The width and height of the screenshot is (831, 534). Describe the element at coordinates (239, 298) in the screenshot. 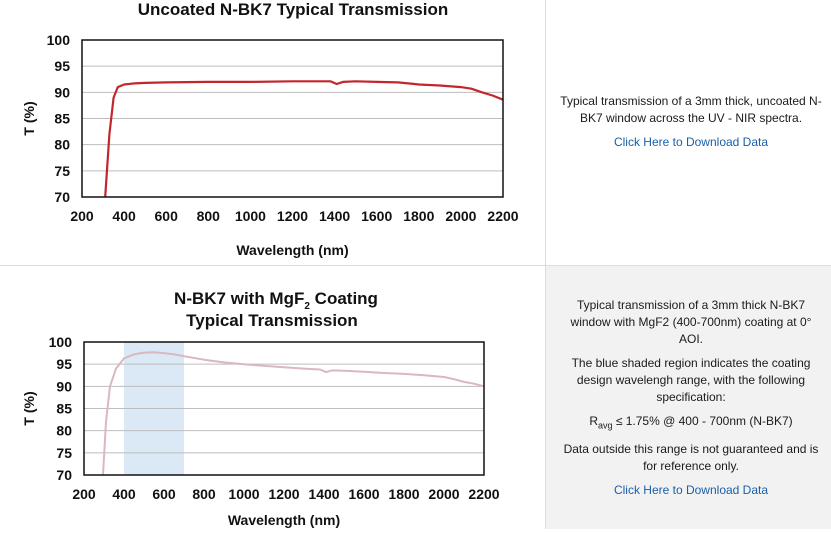

I see `chart-title-main: N-BK7 with MgF` at that location.